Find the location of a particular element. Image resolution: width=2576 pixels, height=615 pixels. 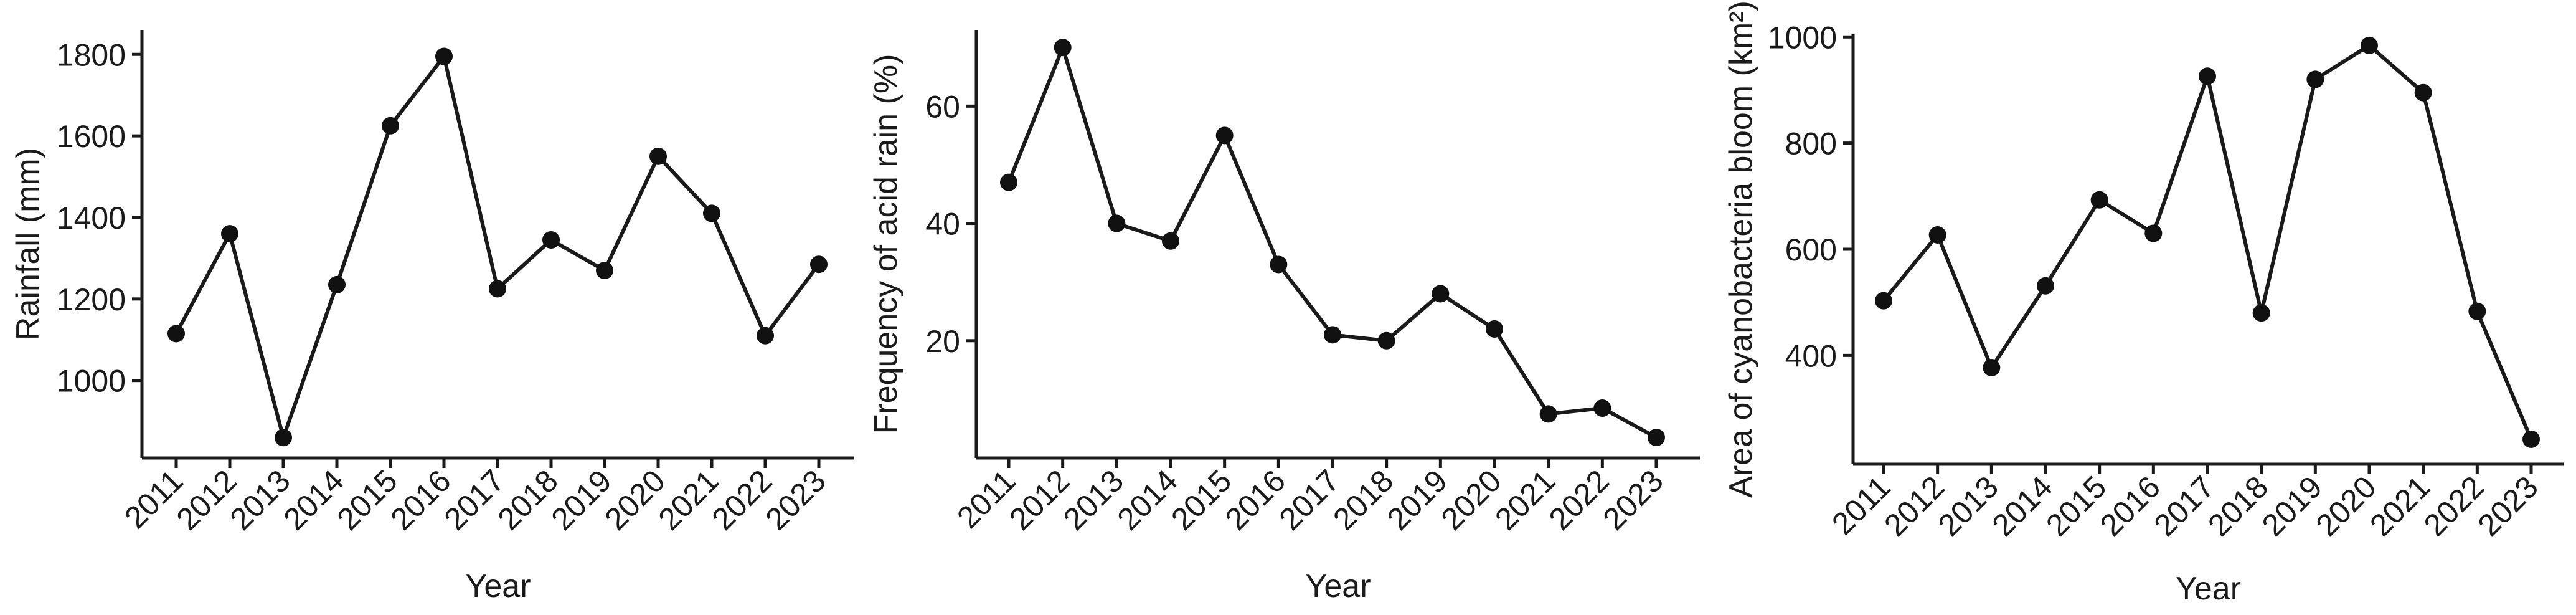

y-axis-title: Rainfall (mm) is located at coordinates (28, 244).